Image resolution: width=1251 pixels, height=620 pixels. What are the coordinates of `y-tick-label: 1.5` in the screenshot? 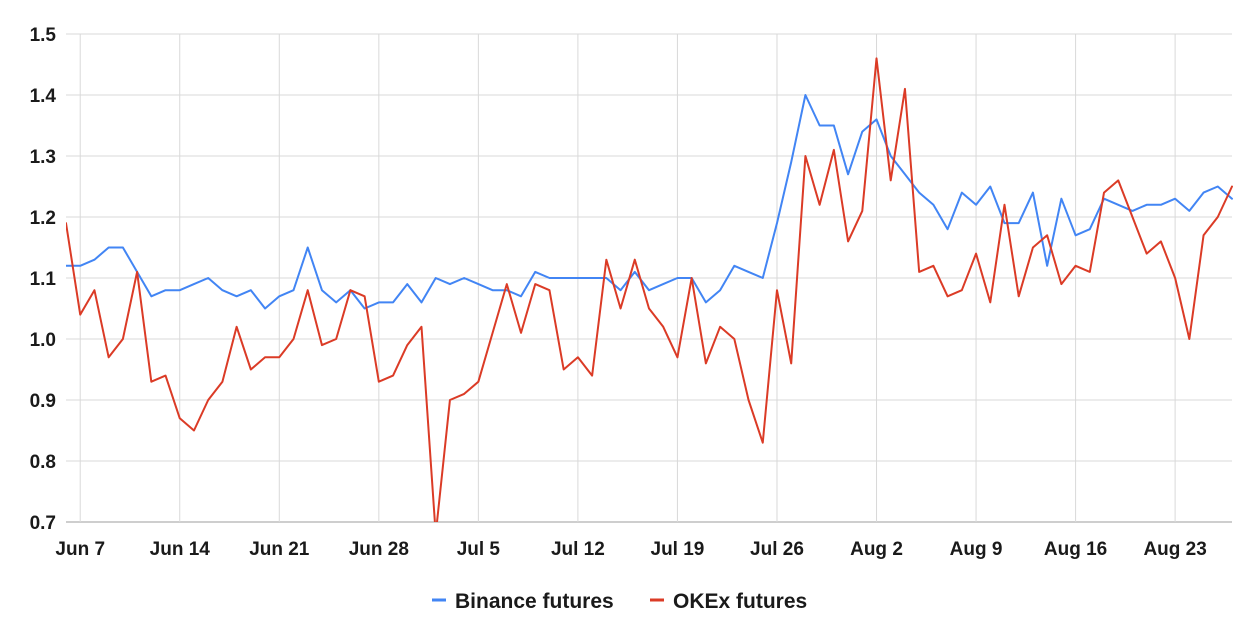 It's located at (43, 35).